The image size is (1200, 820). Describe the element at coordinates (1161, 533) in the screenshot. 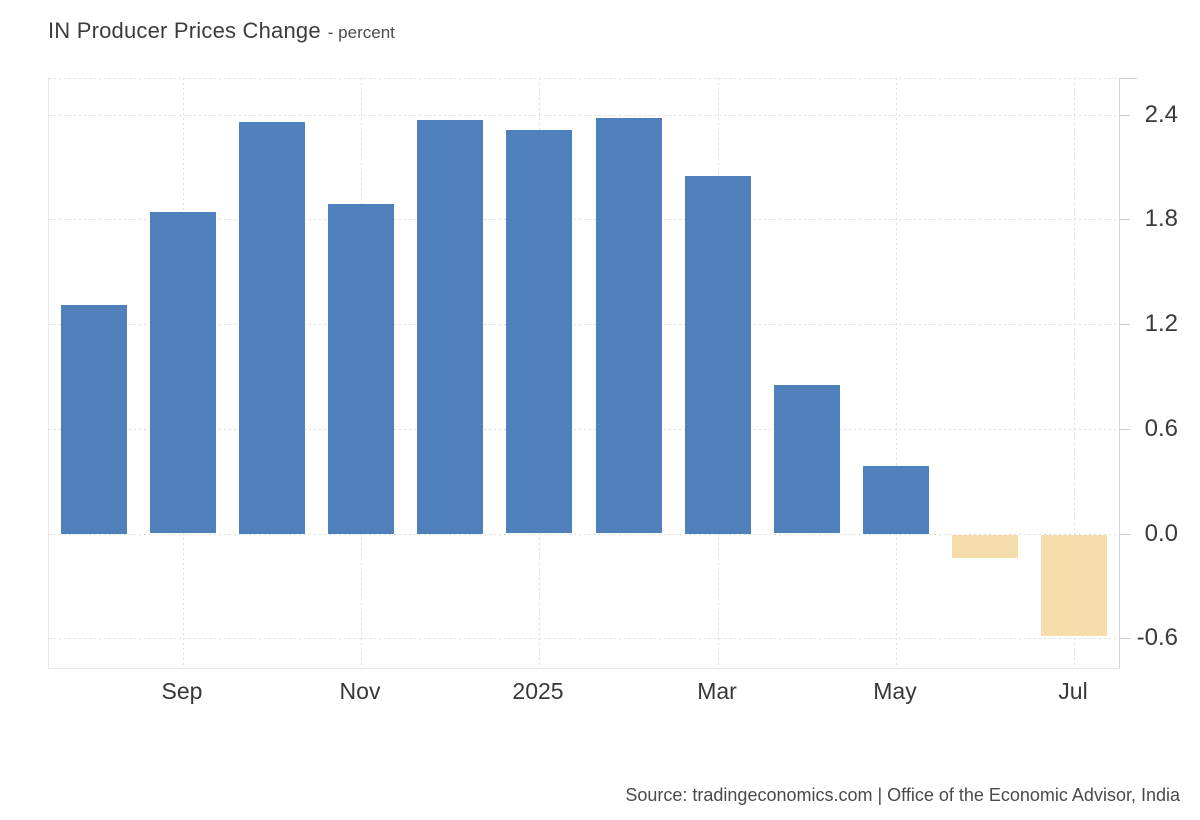

I see `y-tick-label: 0.0` at that location.